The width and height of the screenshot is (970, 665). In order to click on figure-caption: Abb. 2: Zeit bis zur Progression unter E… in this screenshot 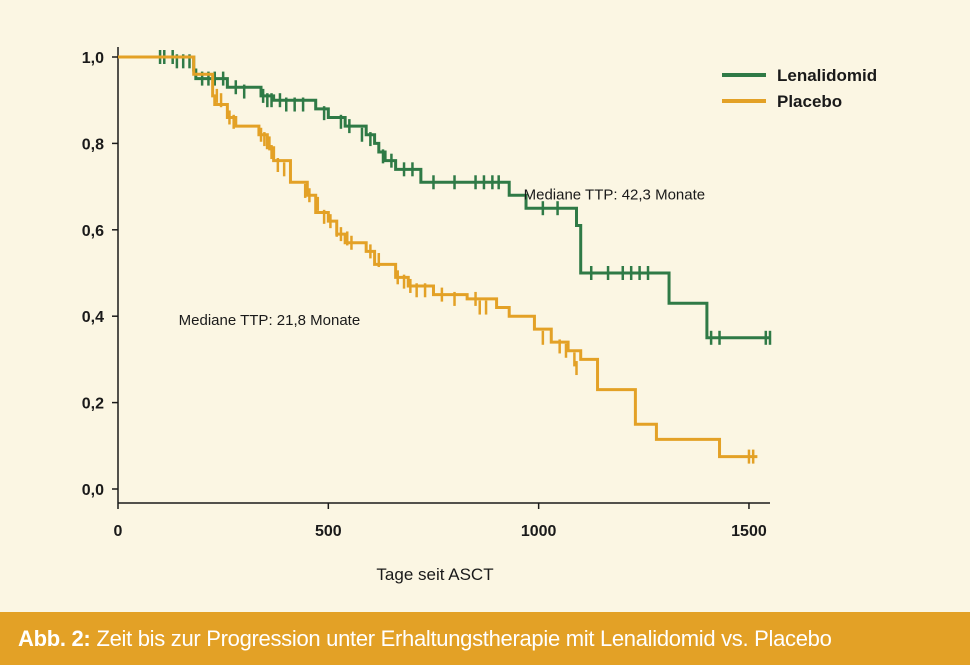, I will do `click(485, 638)`.